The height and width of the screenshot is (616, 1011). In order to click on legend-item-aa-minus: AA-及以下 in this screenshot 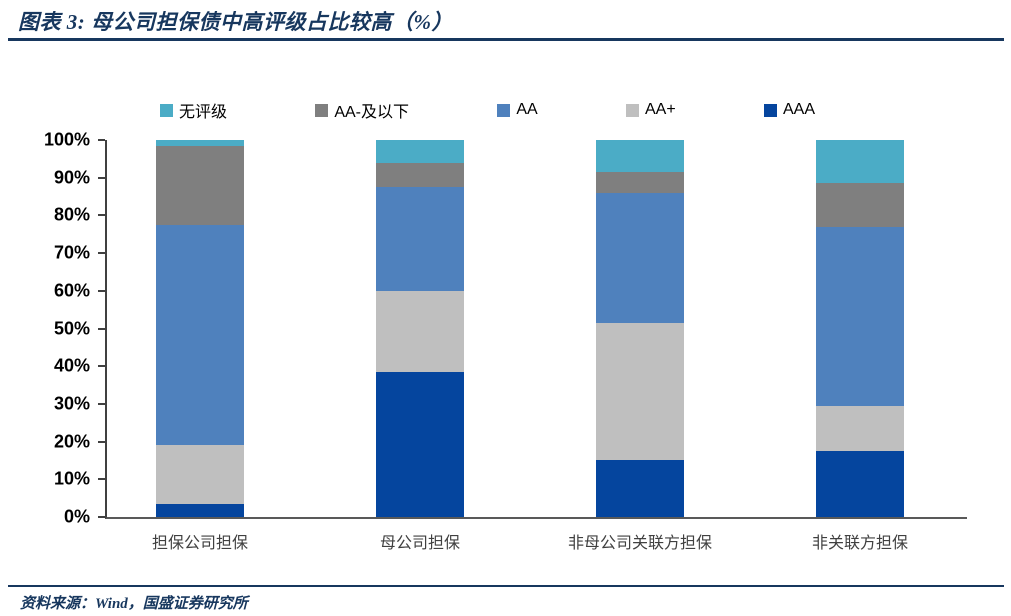, I will do `click(362, 110)`.